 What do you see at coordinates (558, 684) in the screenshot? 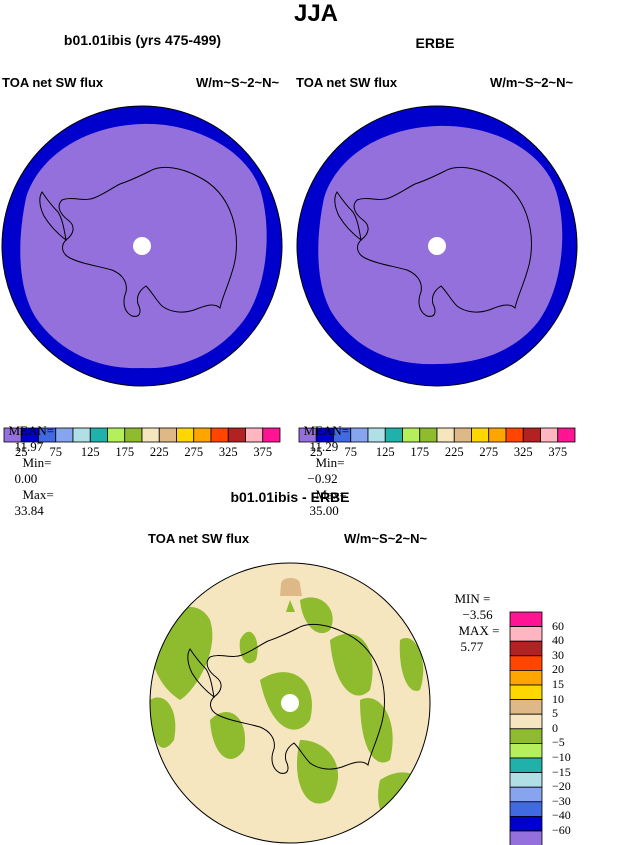
I see `colorbar-diff-tick-label: 15` at bounding box center [558, 684].